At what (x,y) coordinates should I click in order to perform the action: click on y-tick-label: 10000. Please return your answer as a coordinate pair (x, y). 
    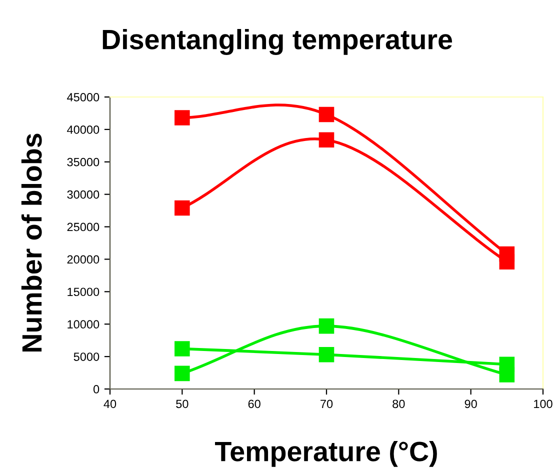
    Looking at the image, I should click on (84, 324).